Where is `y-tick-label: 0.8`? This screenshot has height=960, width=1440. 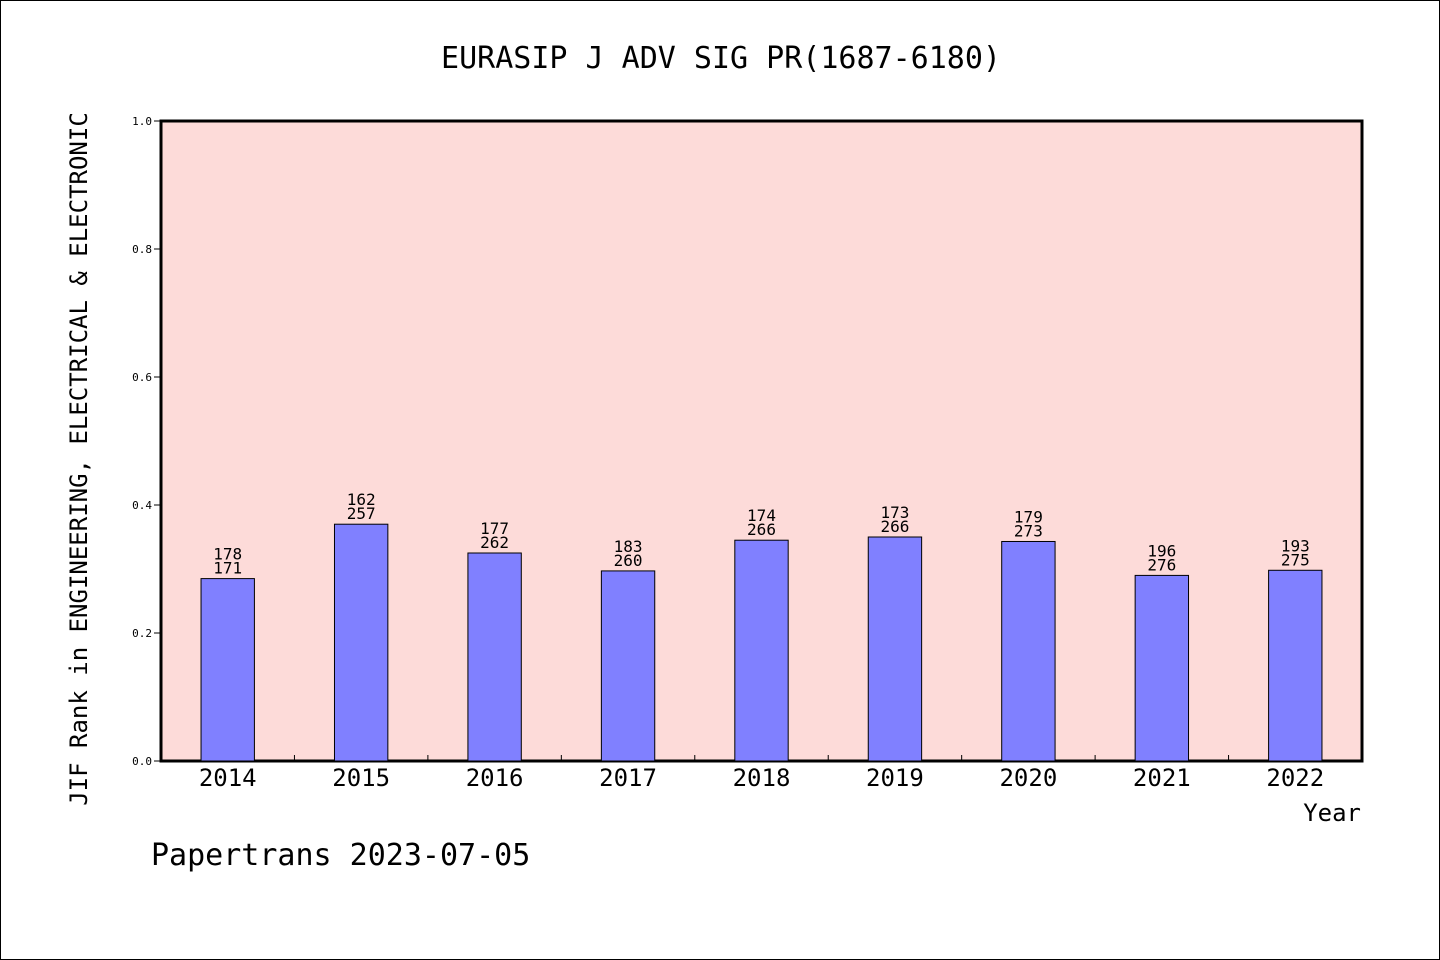 y-tick-label: 0.8 is located at coordinates (142, 249).